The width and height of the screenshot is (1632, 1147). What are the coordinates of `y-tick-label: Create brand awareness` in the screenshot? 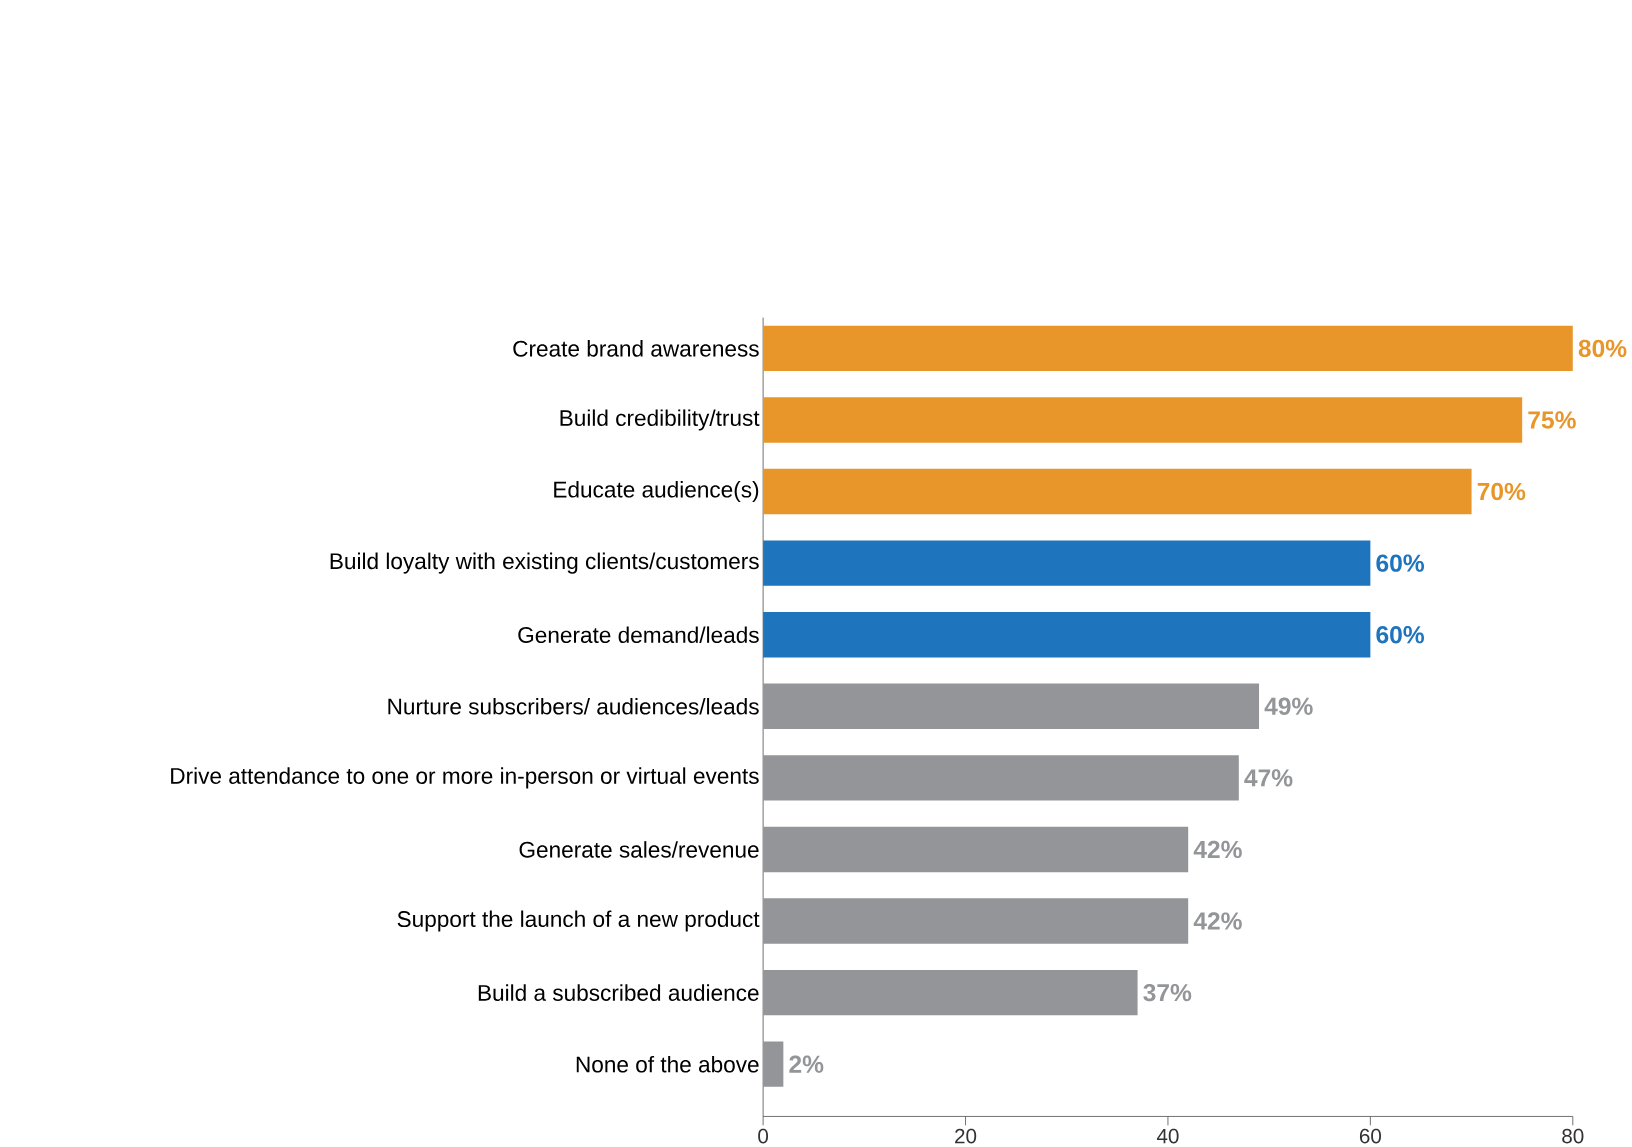 It's located at (636, 348).